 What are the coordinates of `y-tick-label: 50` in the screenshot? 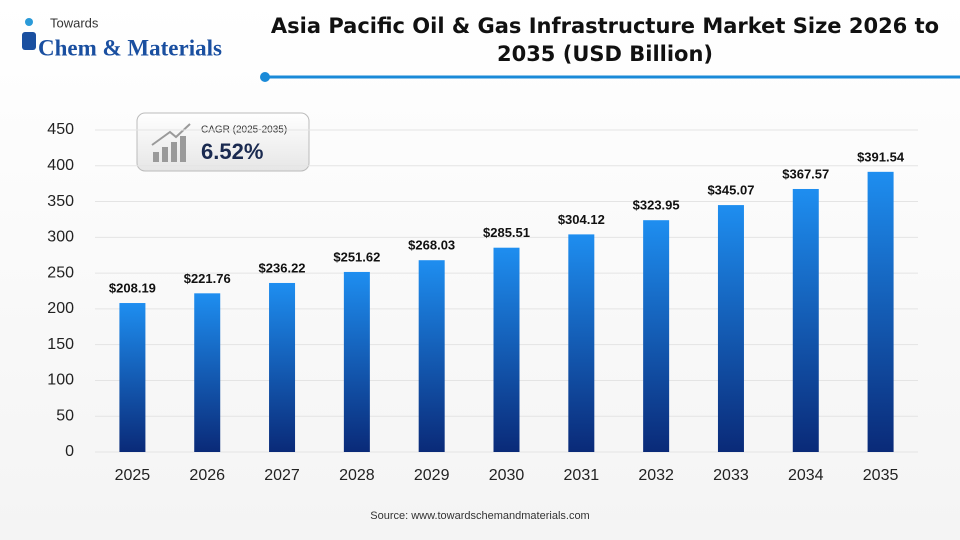 It's located at (65, 415).